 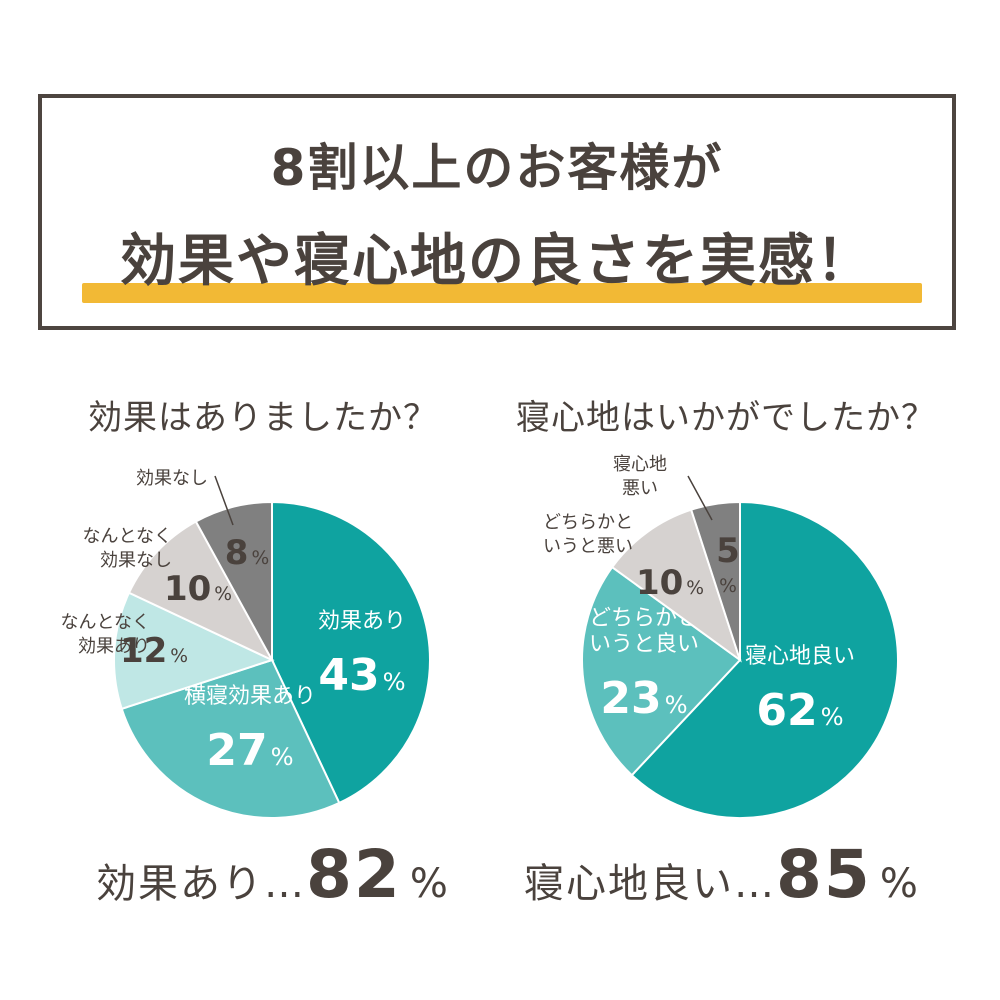 What do you see at coordinates (588, 546) in the screenshot?
I see `chart2-slice-3-callout: いうと悪い` at bounding box center [588, 546].